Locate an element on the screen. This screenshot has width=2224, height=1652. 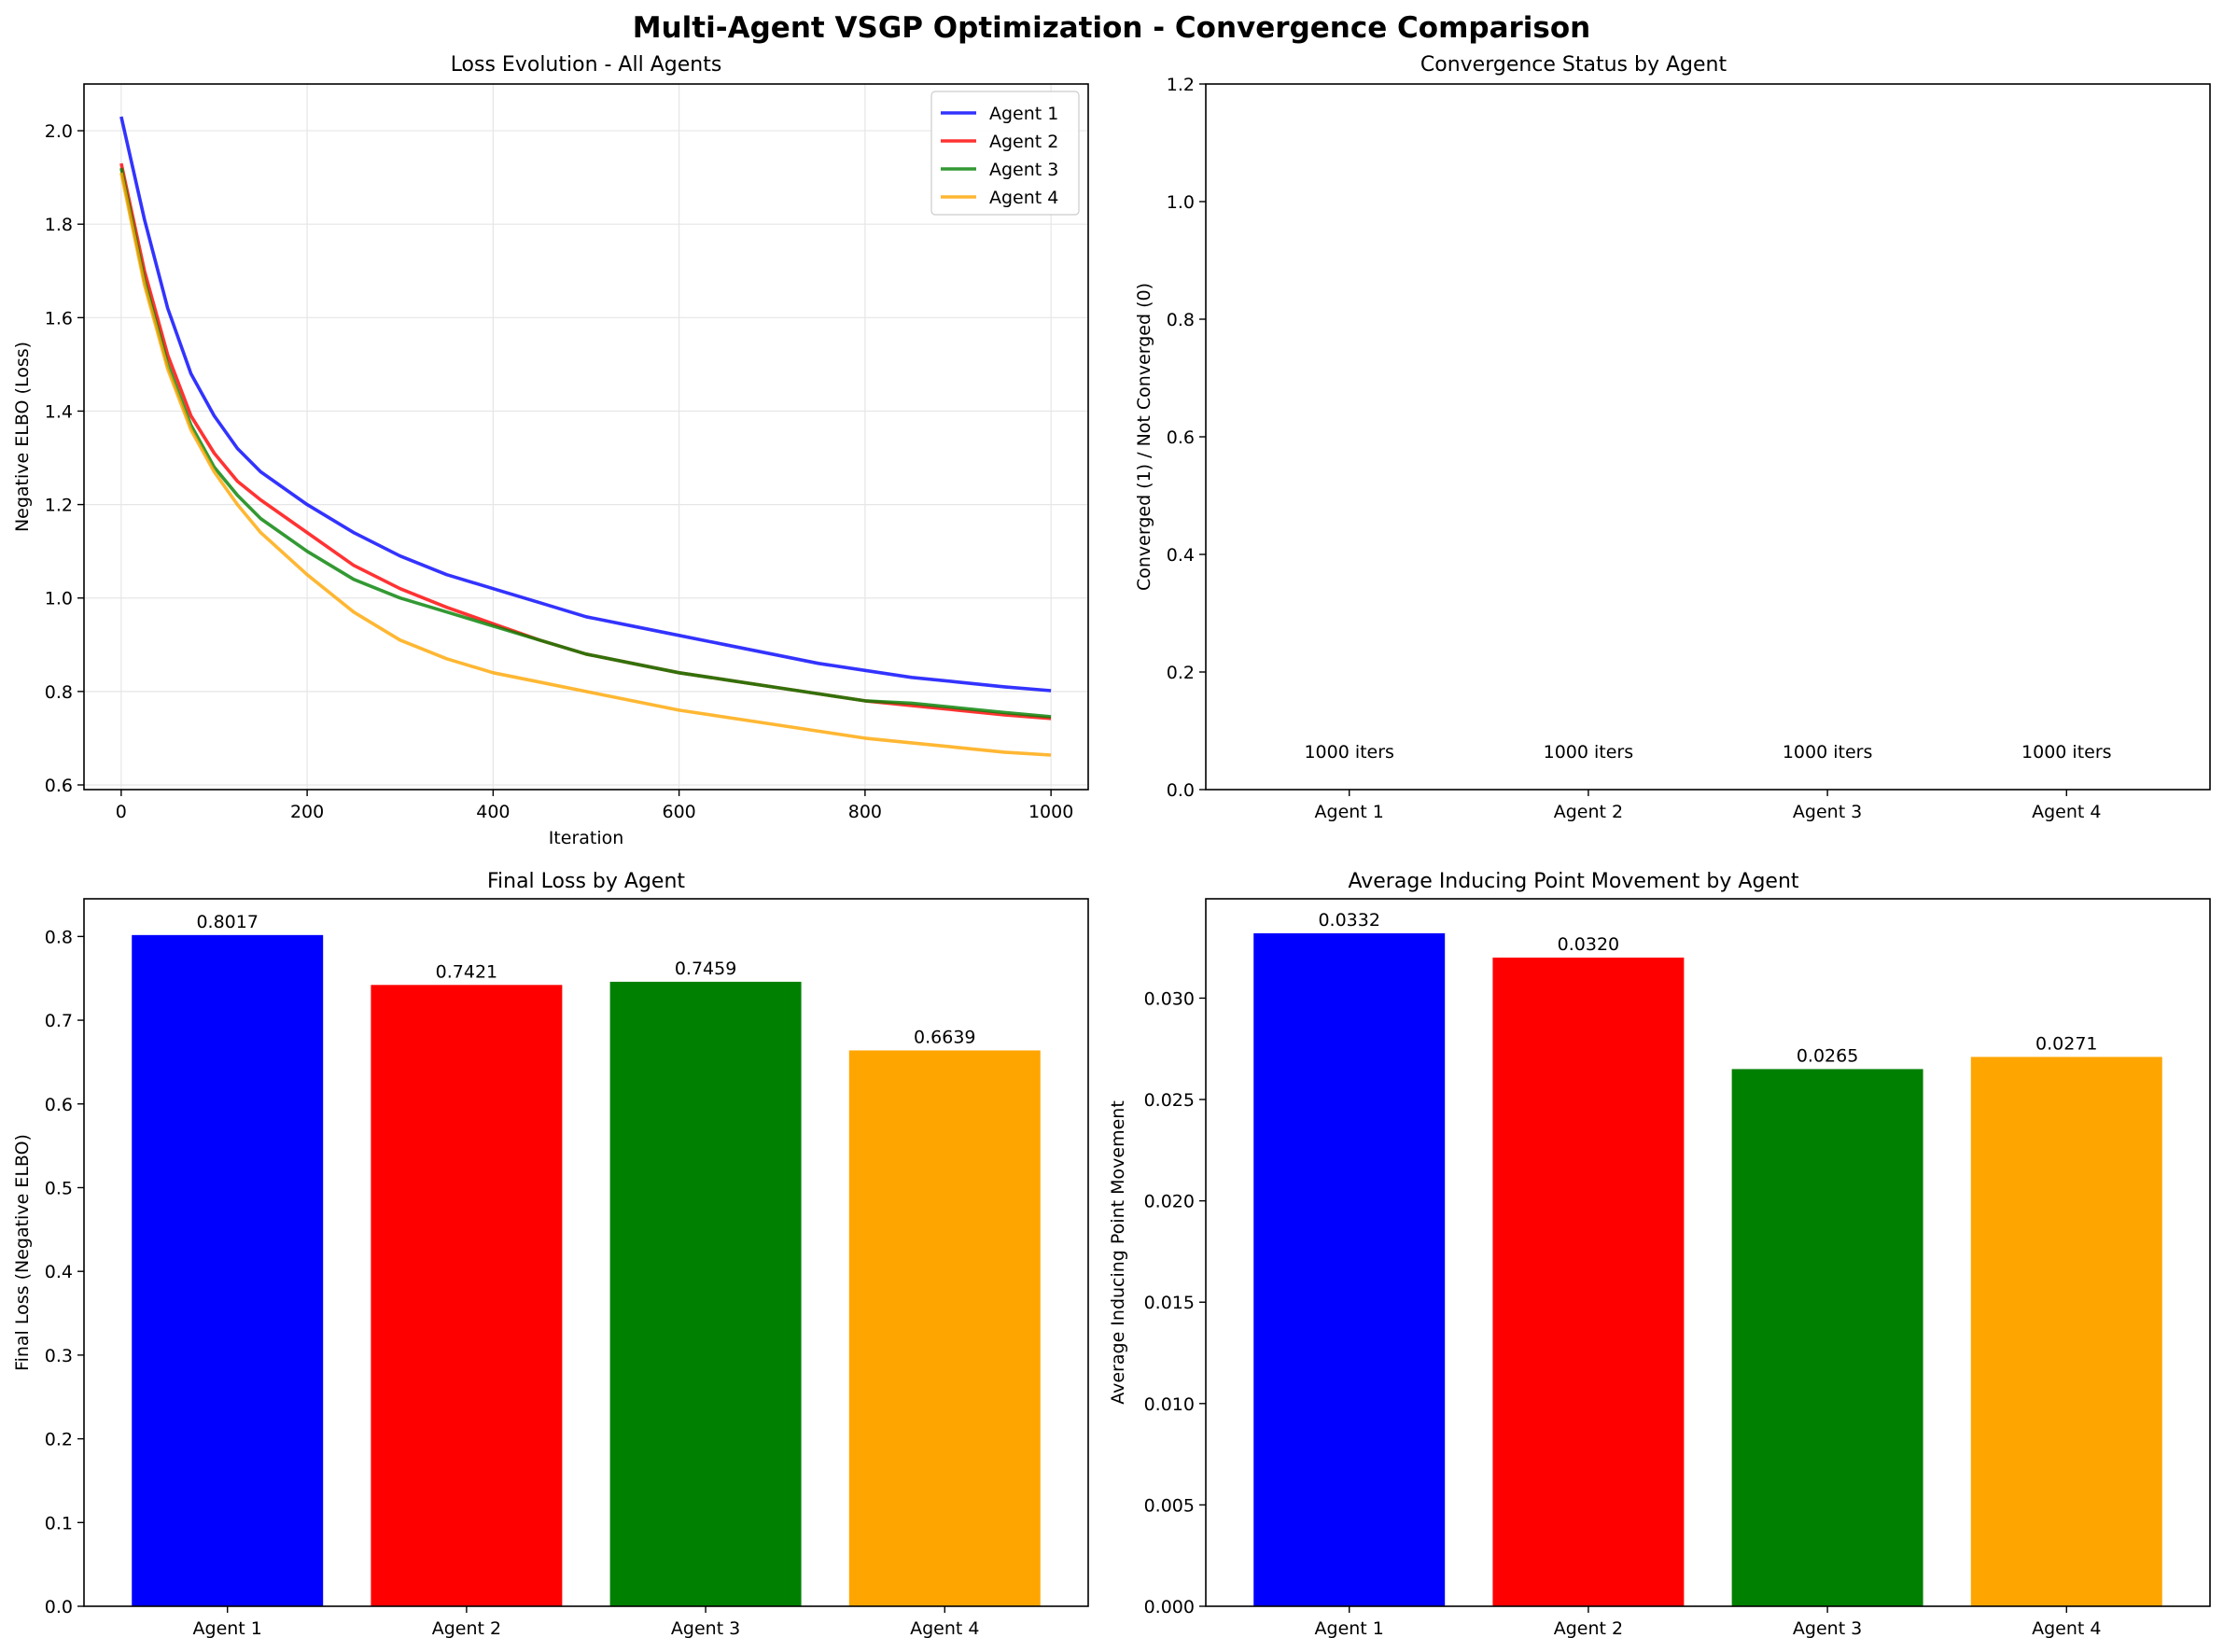
final-loss-y-tick-label: 0.4 is located at coordinates (59, 1272).